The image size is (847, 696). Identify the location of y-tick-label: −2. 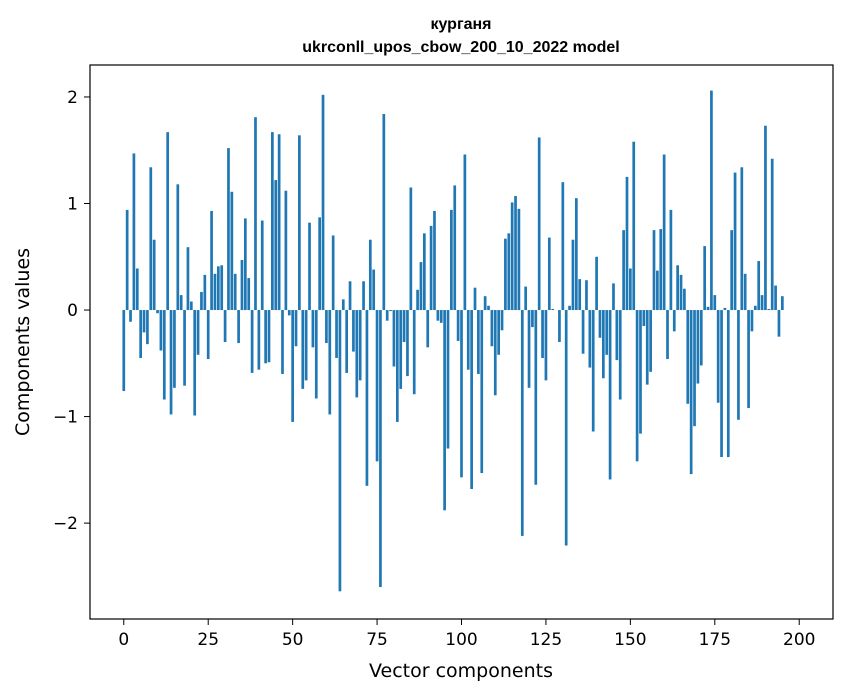
(65, 524).